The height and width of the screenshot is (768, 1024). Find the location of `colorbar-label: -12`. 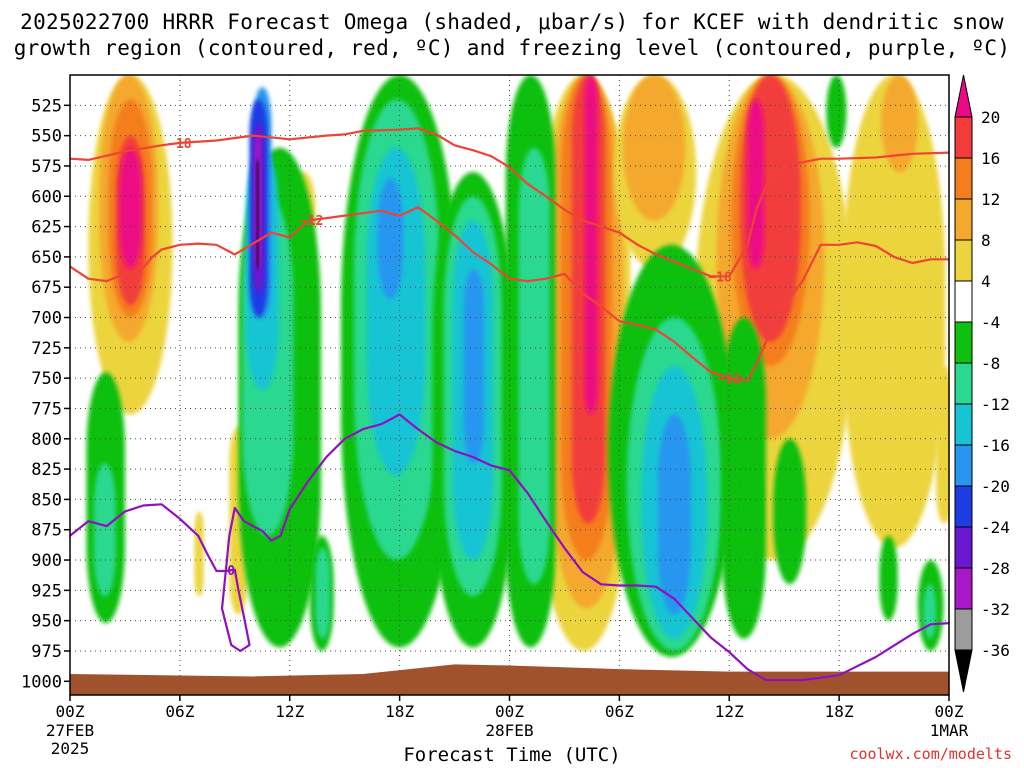

colorbar-label: -12 is located at coordinates (995, 404).